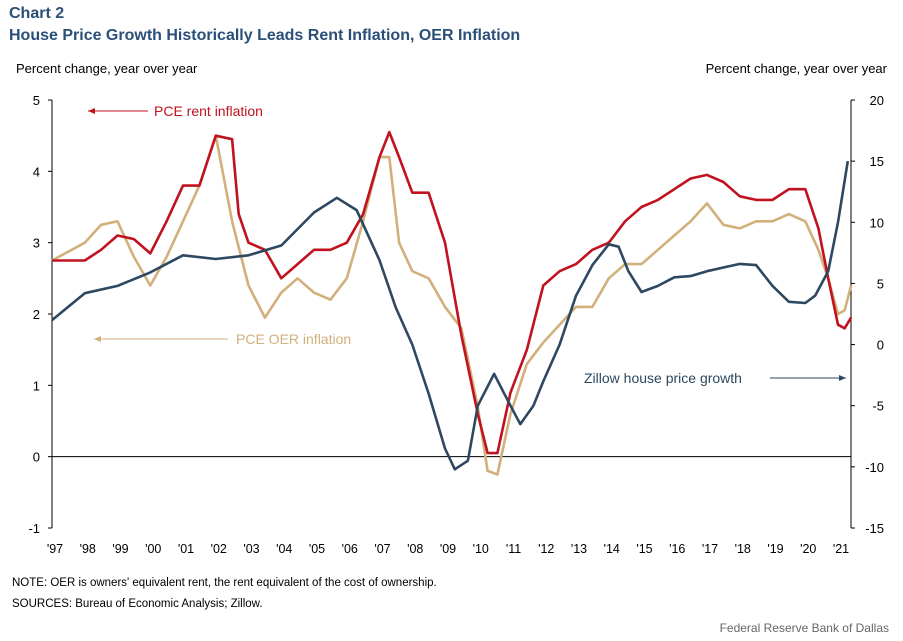 The width and height of the screenshot is (903, 641). What do you see at coordinates (208, 111) in the screenshot?
I see `annotation-label: PCE rent inflation` at bounding box center [208, 111].